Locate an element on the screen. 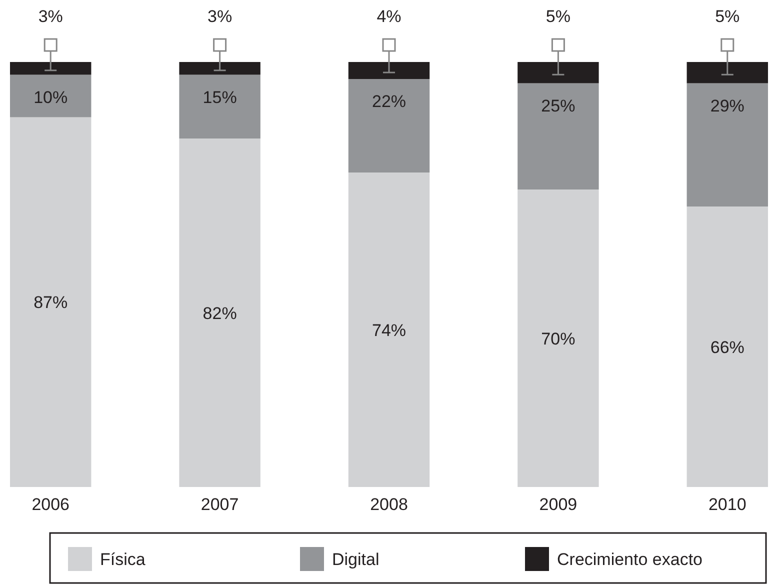 The image size is (773, 586). x-tick-label: 2009 is located at coordinates (558, 504).